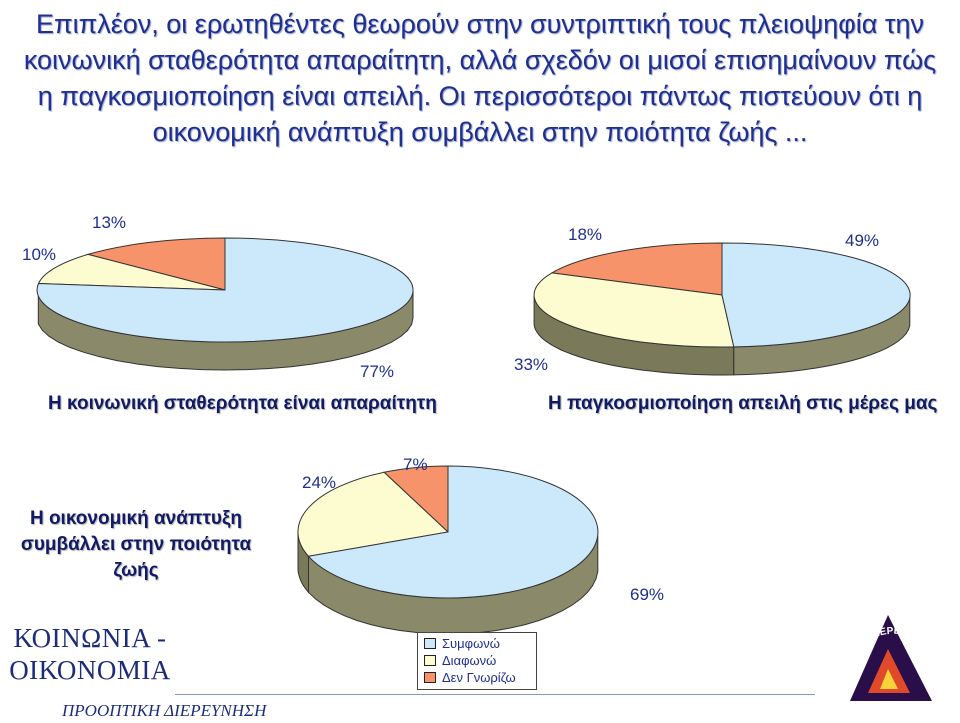  I want to click on legend-item-disagree: Διαφωνώ, so click(480, 660).